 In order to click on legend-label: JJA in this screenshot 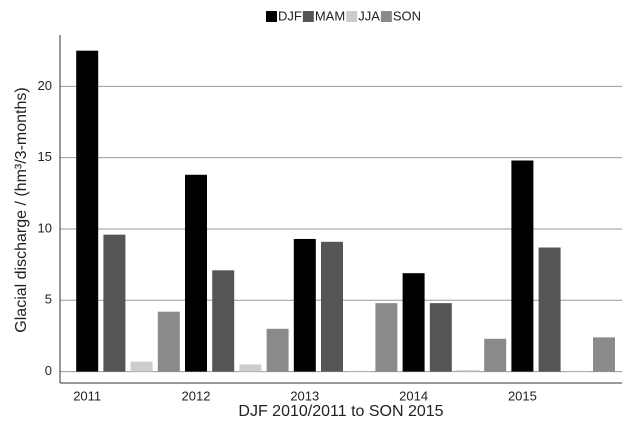, I will do `click(369, 15)`.